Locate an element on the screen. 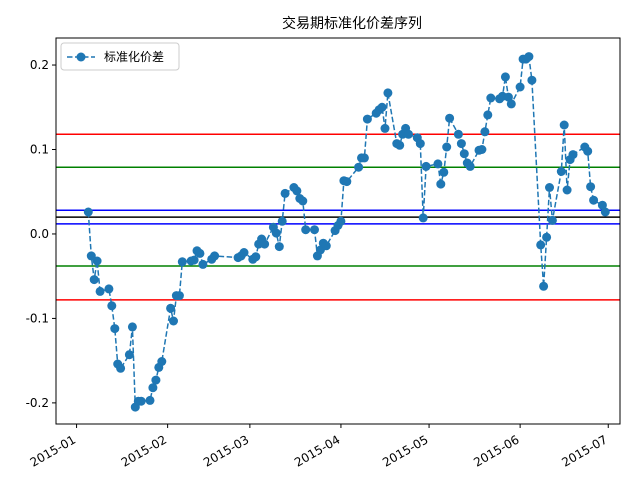 The height and width of the screenshot is (480, 640). x-tick-label-4: 2015-05 is located at coordinates (405, 450).